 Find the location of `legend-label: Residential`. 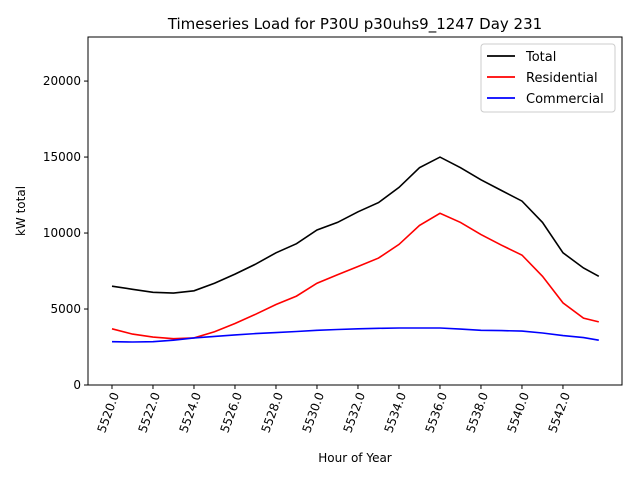

legend-label: Residential is located at coordinates (562, 78).